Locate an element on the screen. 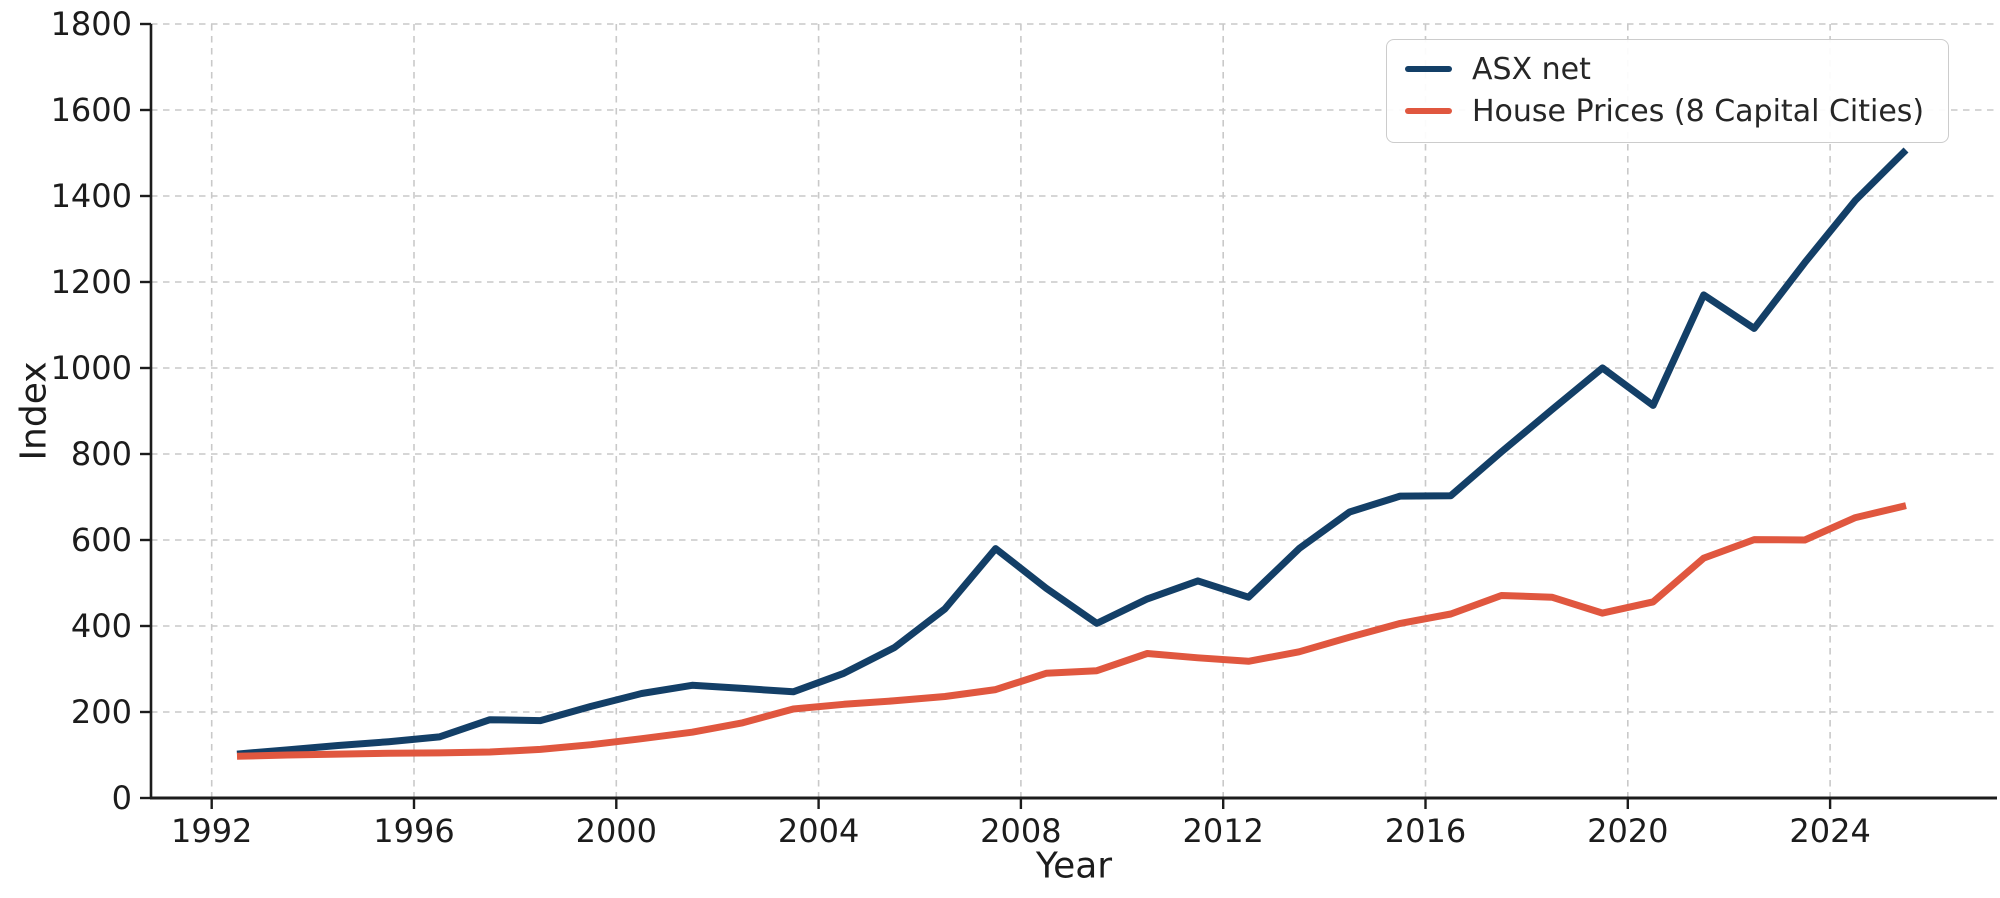 The image size is (2000, 898). y-tick-label: 200 is located at coordinates (101, 712).